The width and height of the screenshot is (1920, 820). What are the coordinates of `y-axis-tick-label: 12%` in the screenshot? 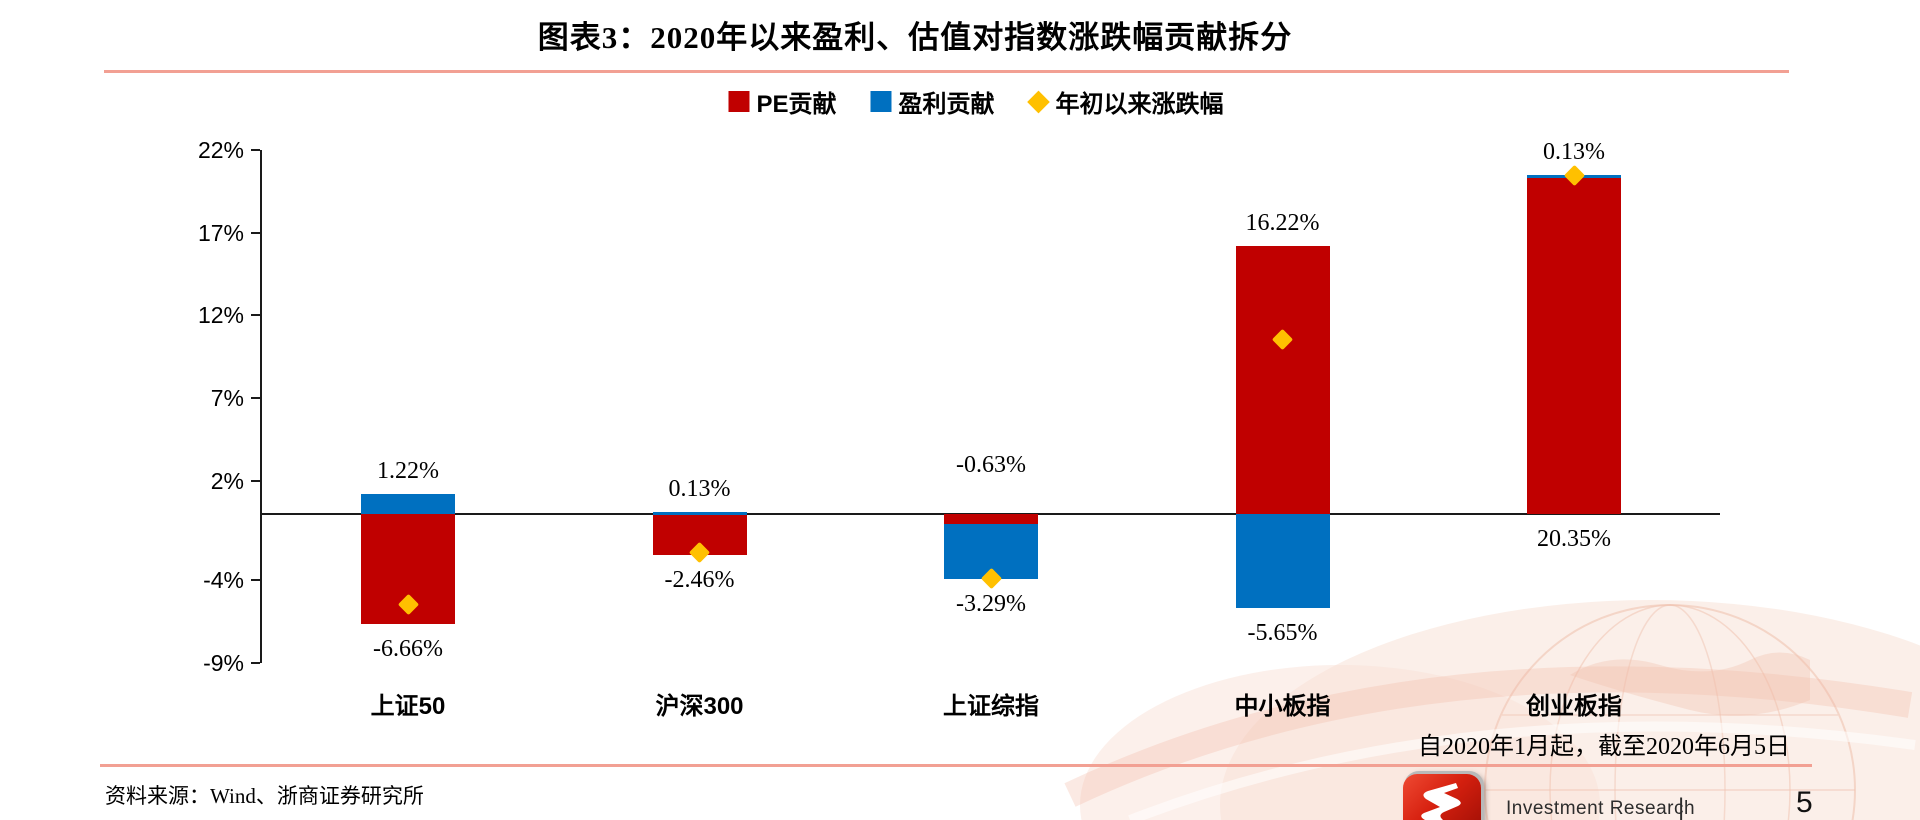 It's located at (220, 315).